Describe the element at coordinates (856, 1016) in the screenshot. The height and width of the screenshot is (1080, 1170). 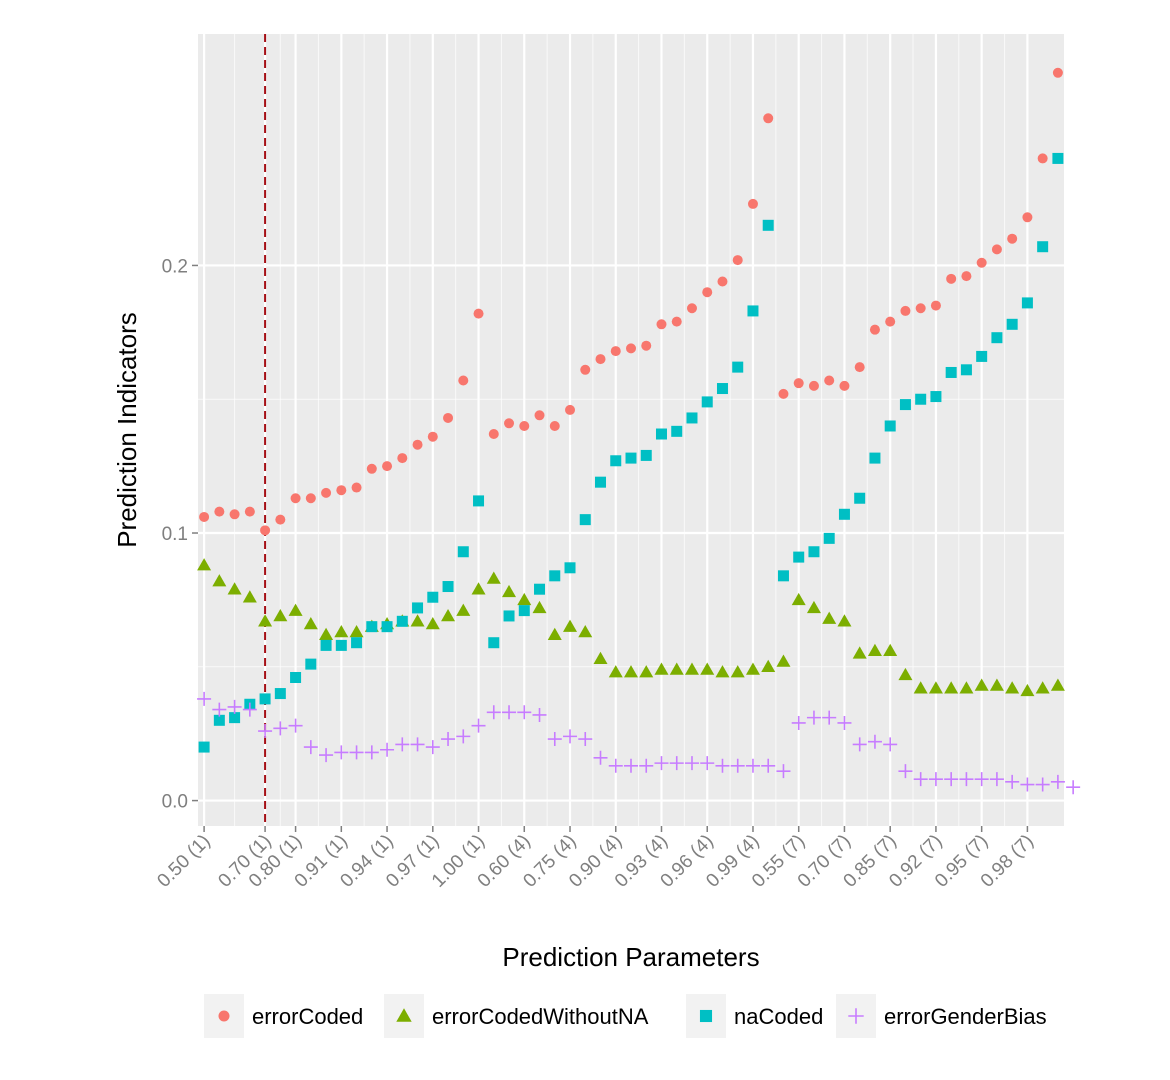
I see `legend-marker-errorGenderBias` at that location.